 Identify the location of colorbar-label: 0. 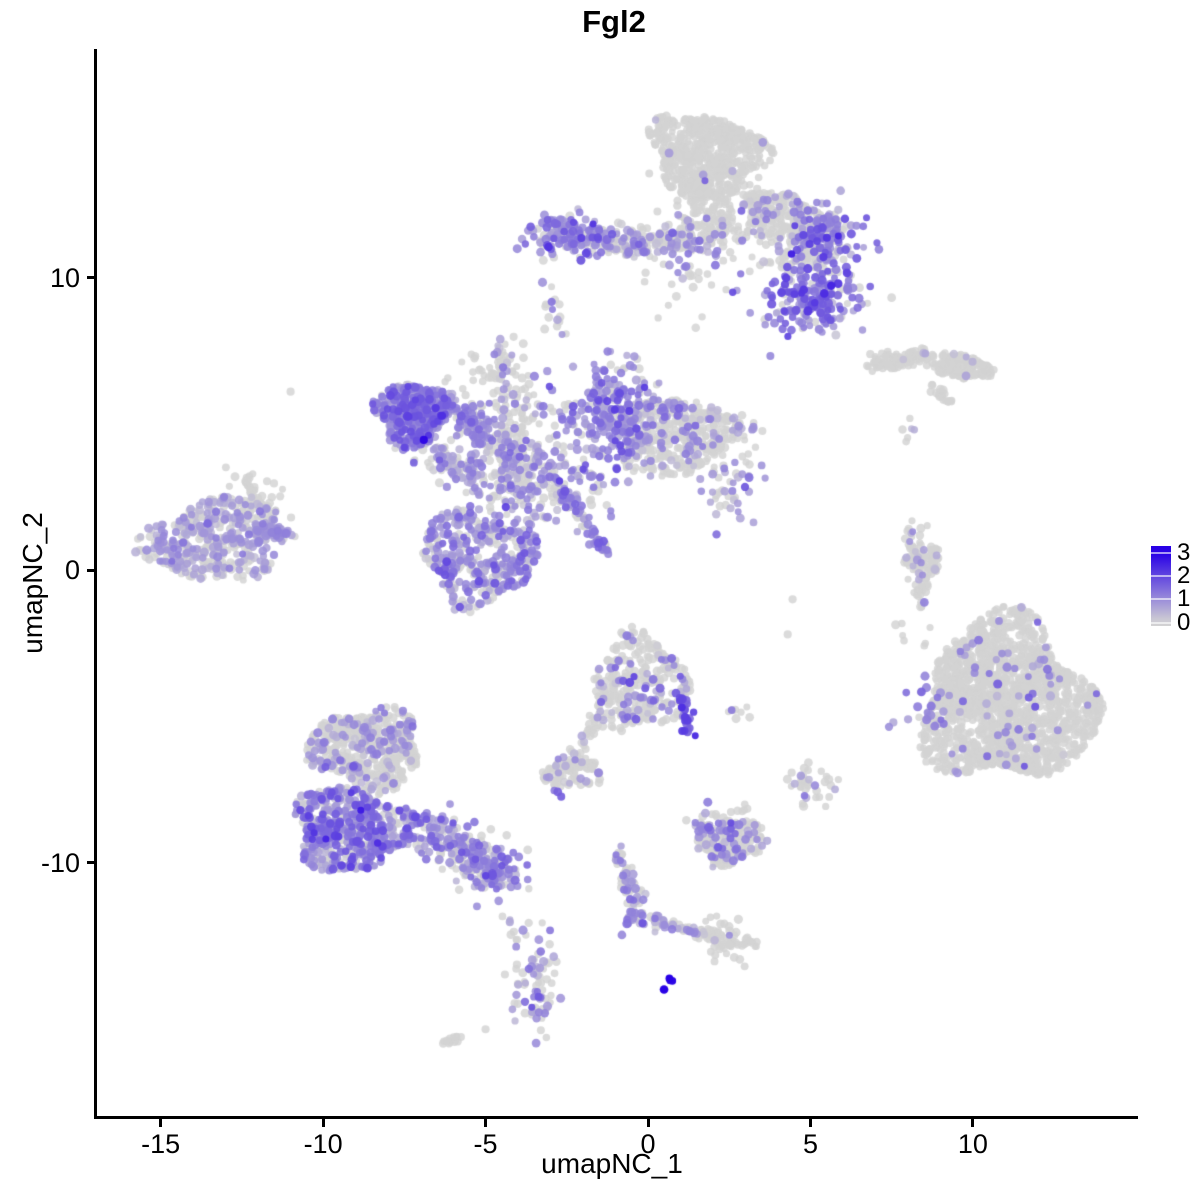
(1184, 622).